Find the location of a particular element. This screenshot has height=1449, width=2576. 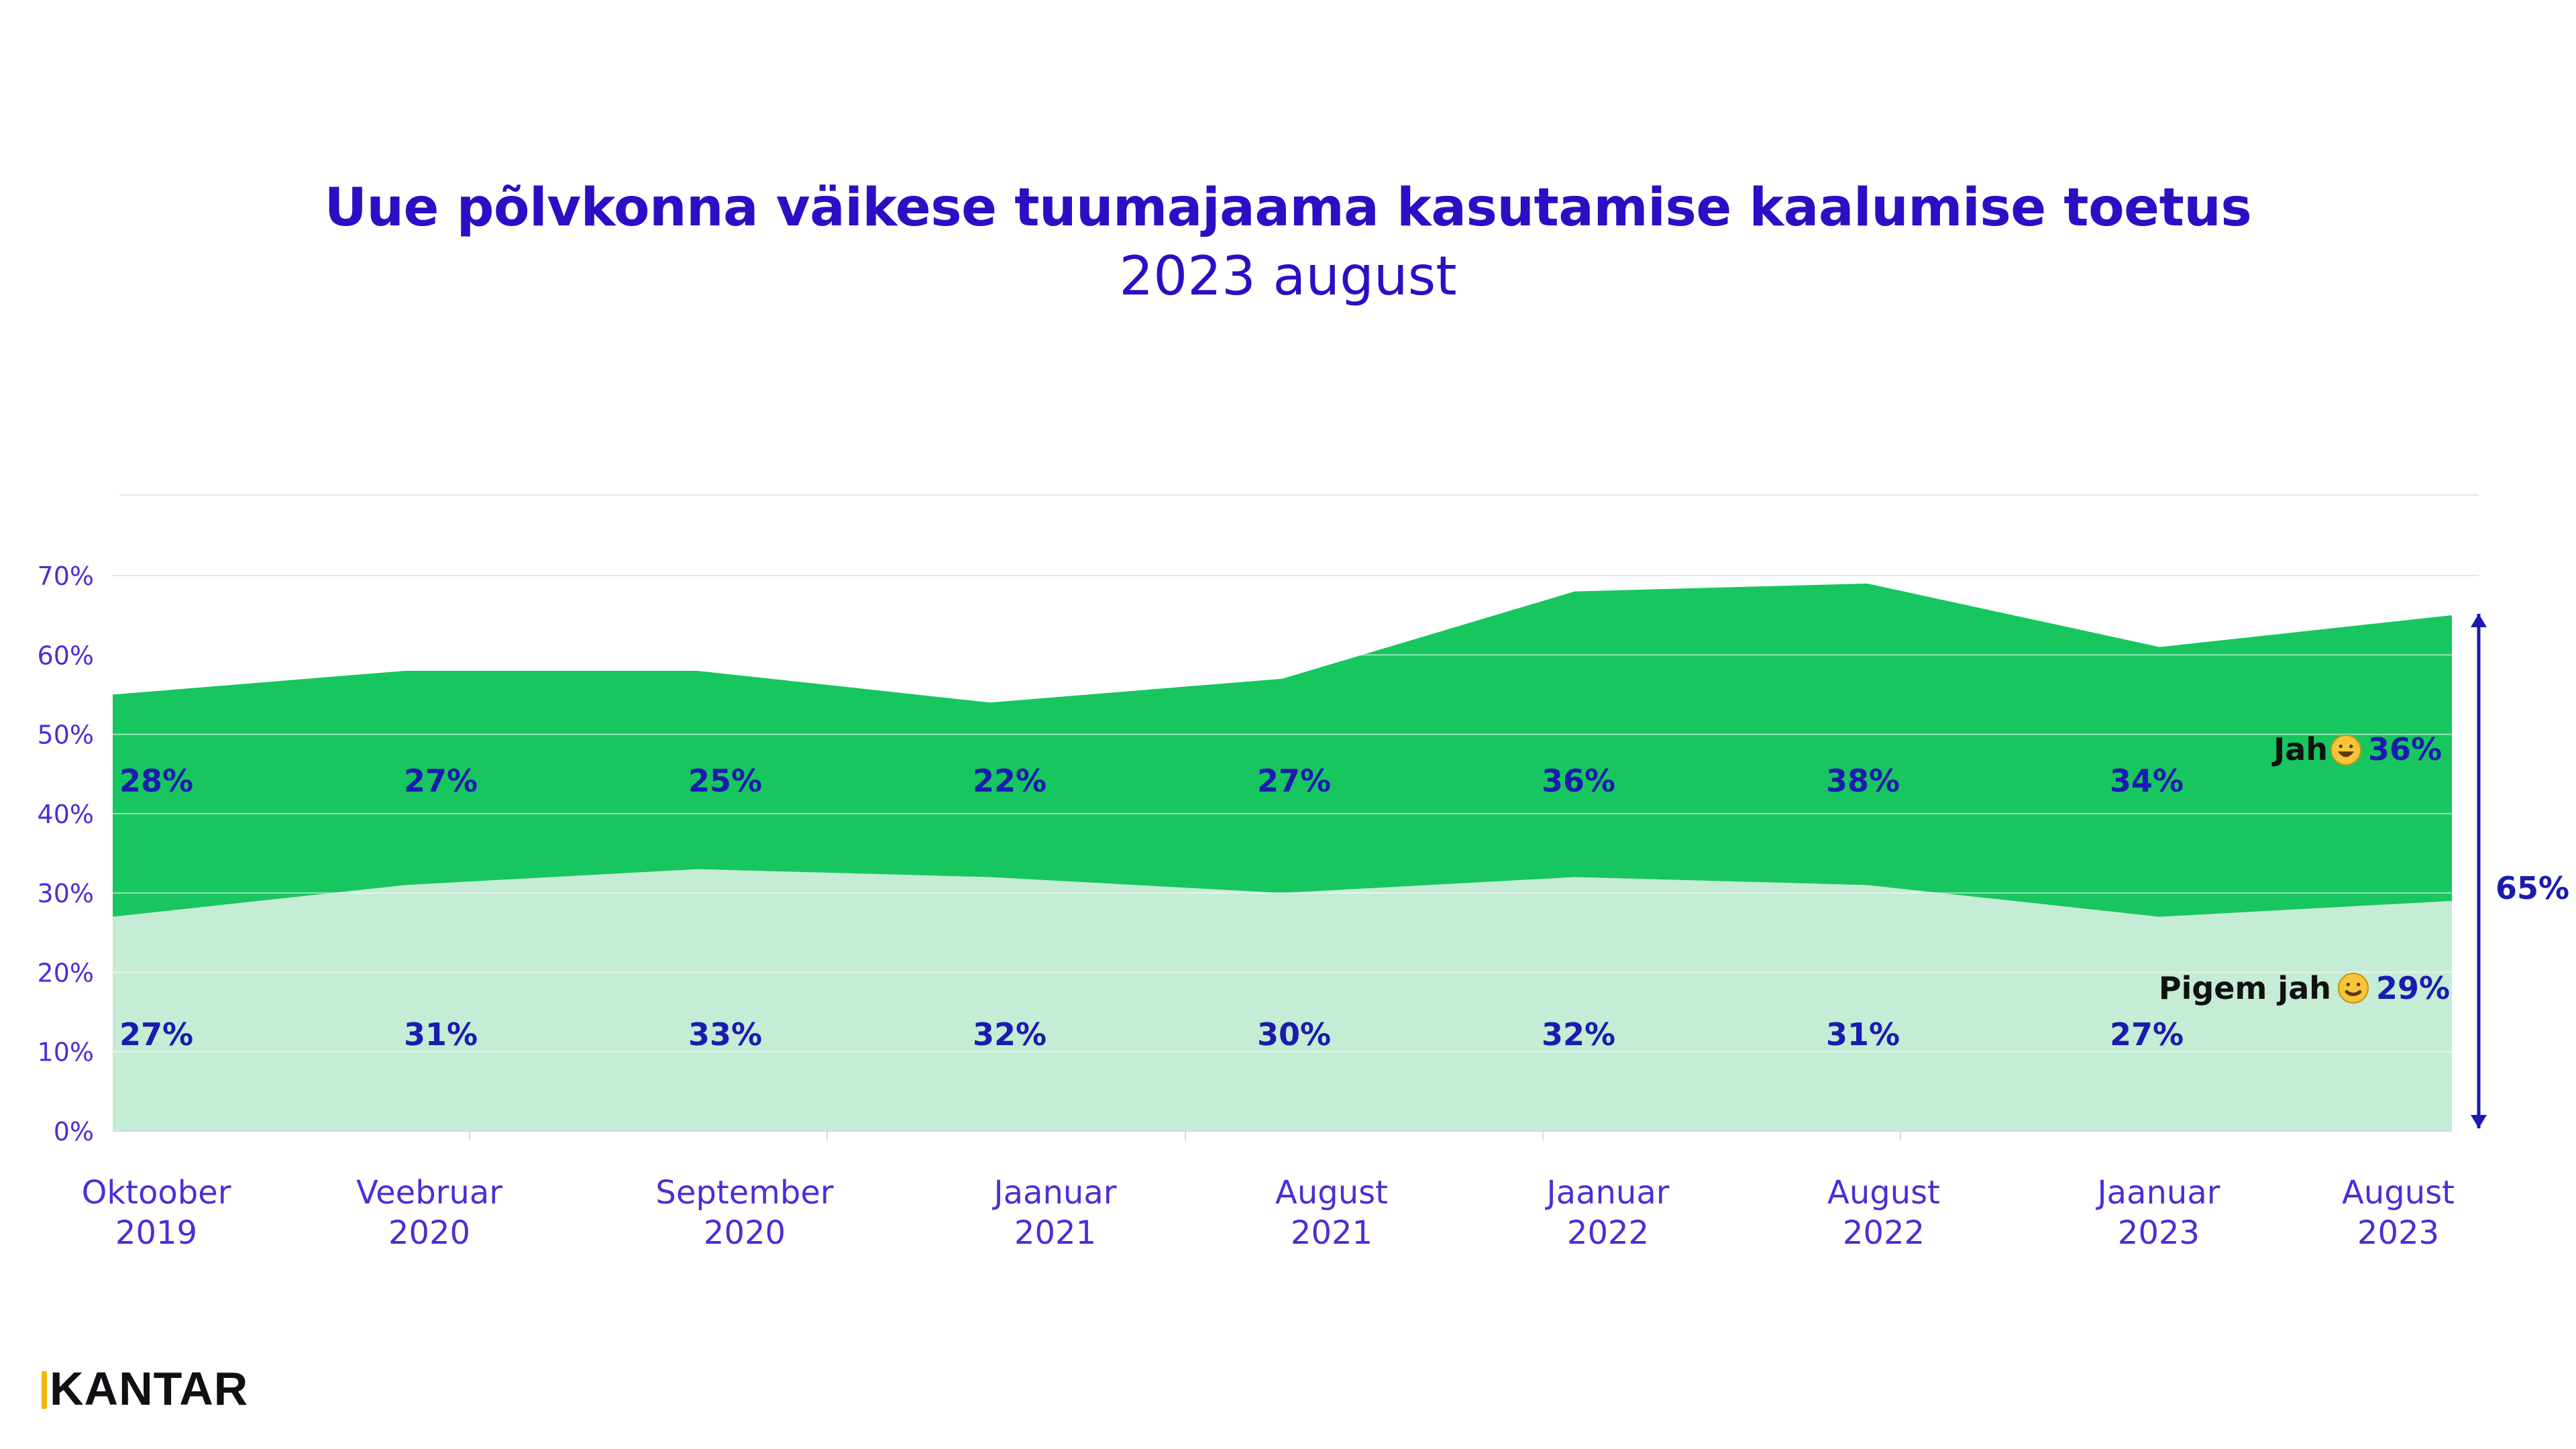

total-bracket-arrow-down is located at coordinates (2479, 1121).